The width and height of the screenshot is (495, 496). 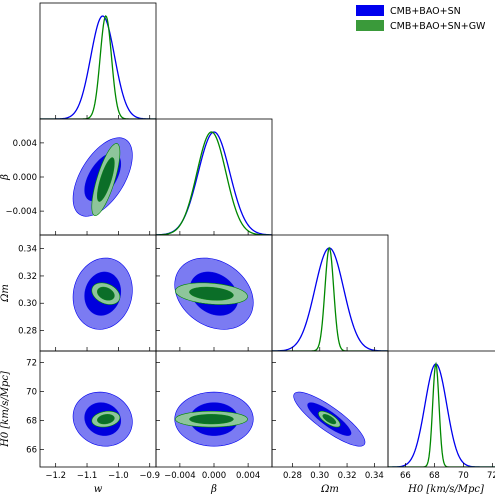 What do you see at coordinates (374, 476) in the screenshot?
I see `x-tick-label-Omega_m: 0.34` at bounding box center [374, 476].